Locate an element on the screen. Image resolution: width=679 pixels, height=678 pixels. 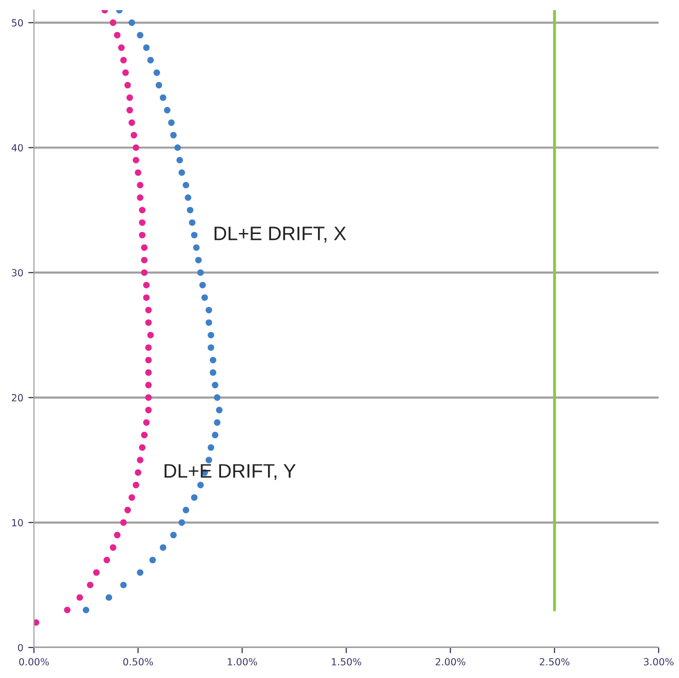
x-tick-label: 0.00% is located at coordinates (34, 662).